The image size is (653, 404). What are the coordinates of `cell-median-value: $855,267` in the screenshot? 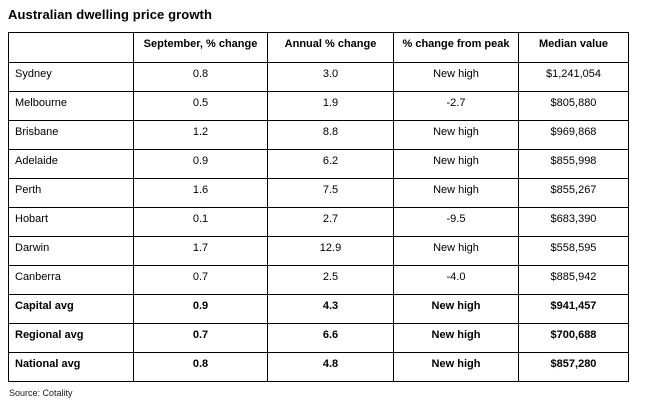 It's located at (573, 193).